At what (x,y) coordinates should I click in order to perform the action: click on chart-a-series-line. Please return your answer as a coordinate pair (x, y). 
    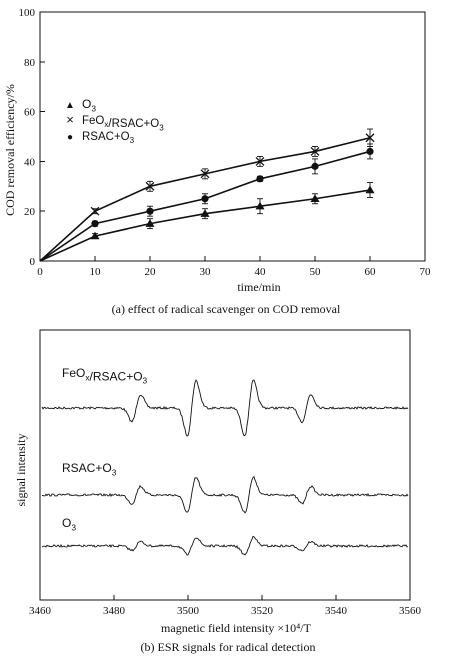
    Looking at the image, I should click on (205, 206).